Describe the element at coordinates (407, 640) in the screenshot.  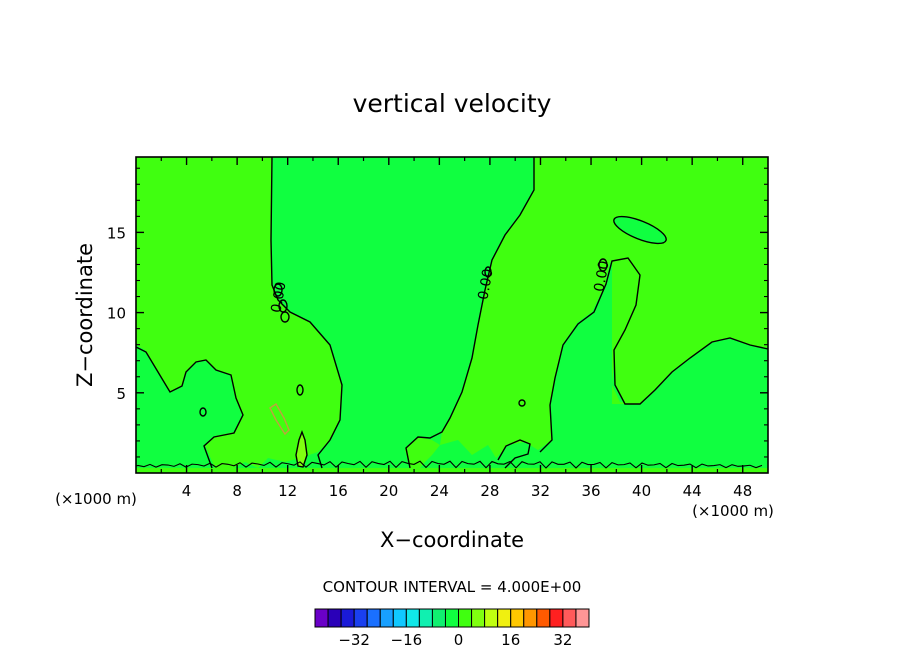
I see `colorbar-tick-label: −16` at that location.